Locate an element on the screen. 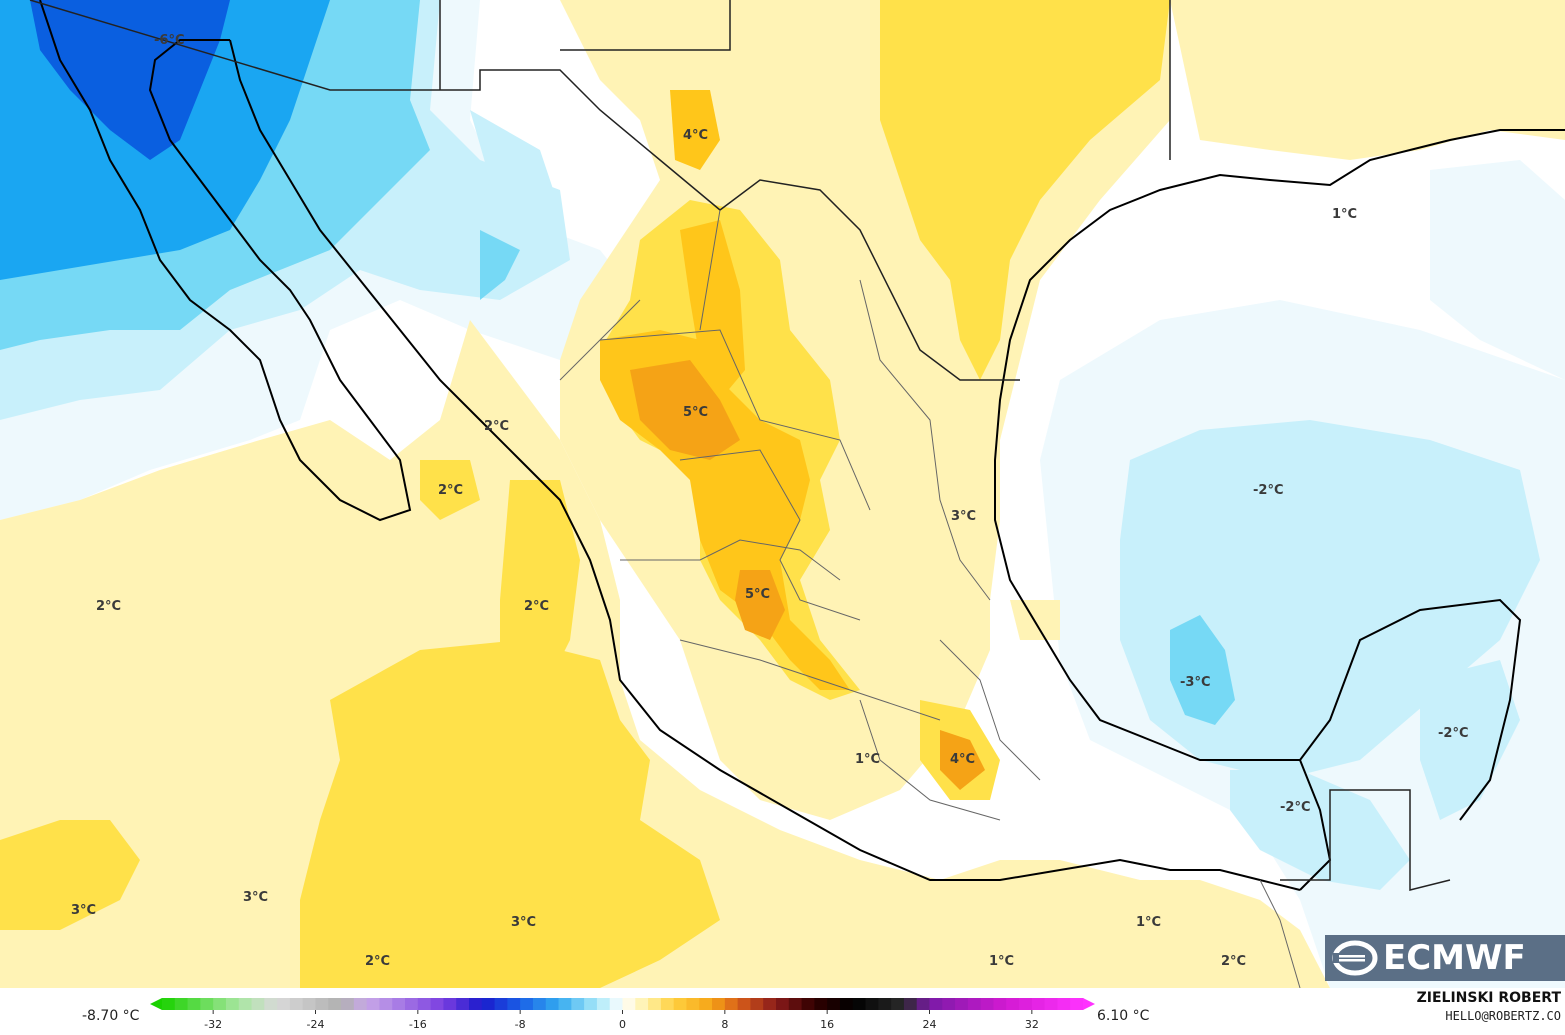 The width and height of the screenshot is (1565, 1035). colorbar-min-value: -8.70 °C is located at coordinates (111, 1016).